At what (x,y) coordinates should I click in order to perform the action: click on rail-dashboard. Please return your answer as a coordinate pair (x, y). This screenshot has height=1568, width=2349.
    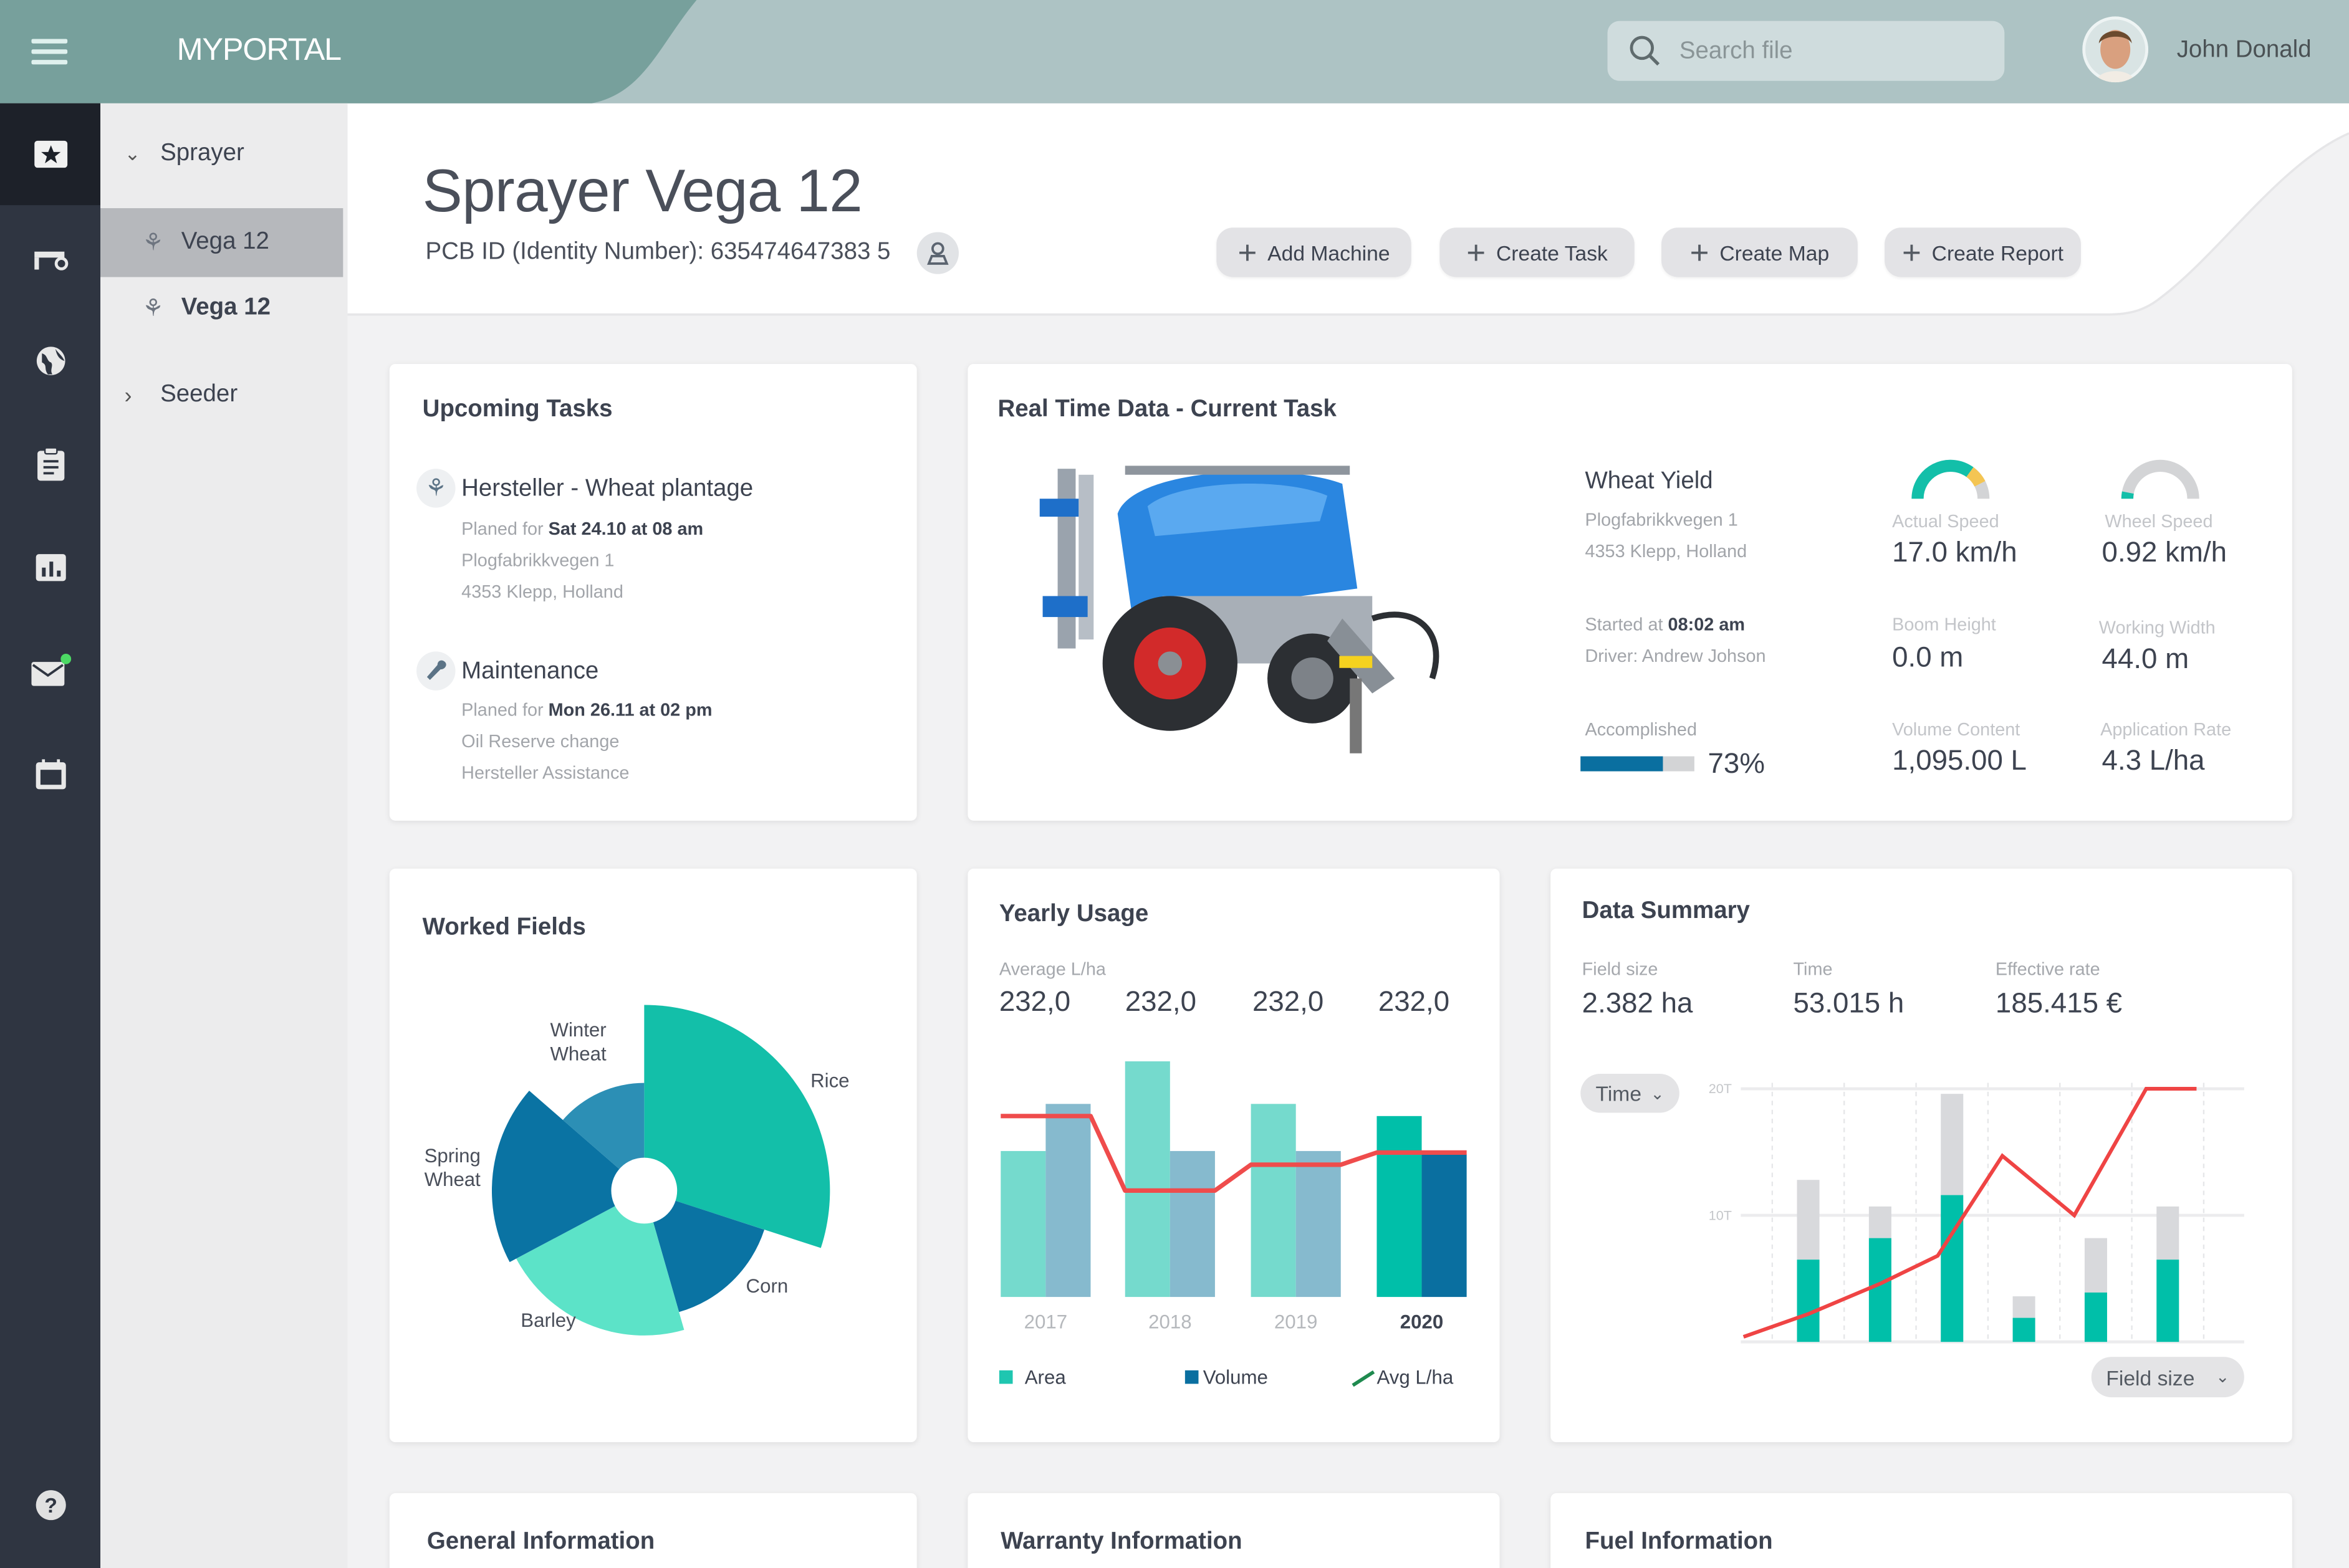
    Looking at the image, I should click on (50, 154).